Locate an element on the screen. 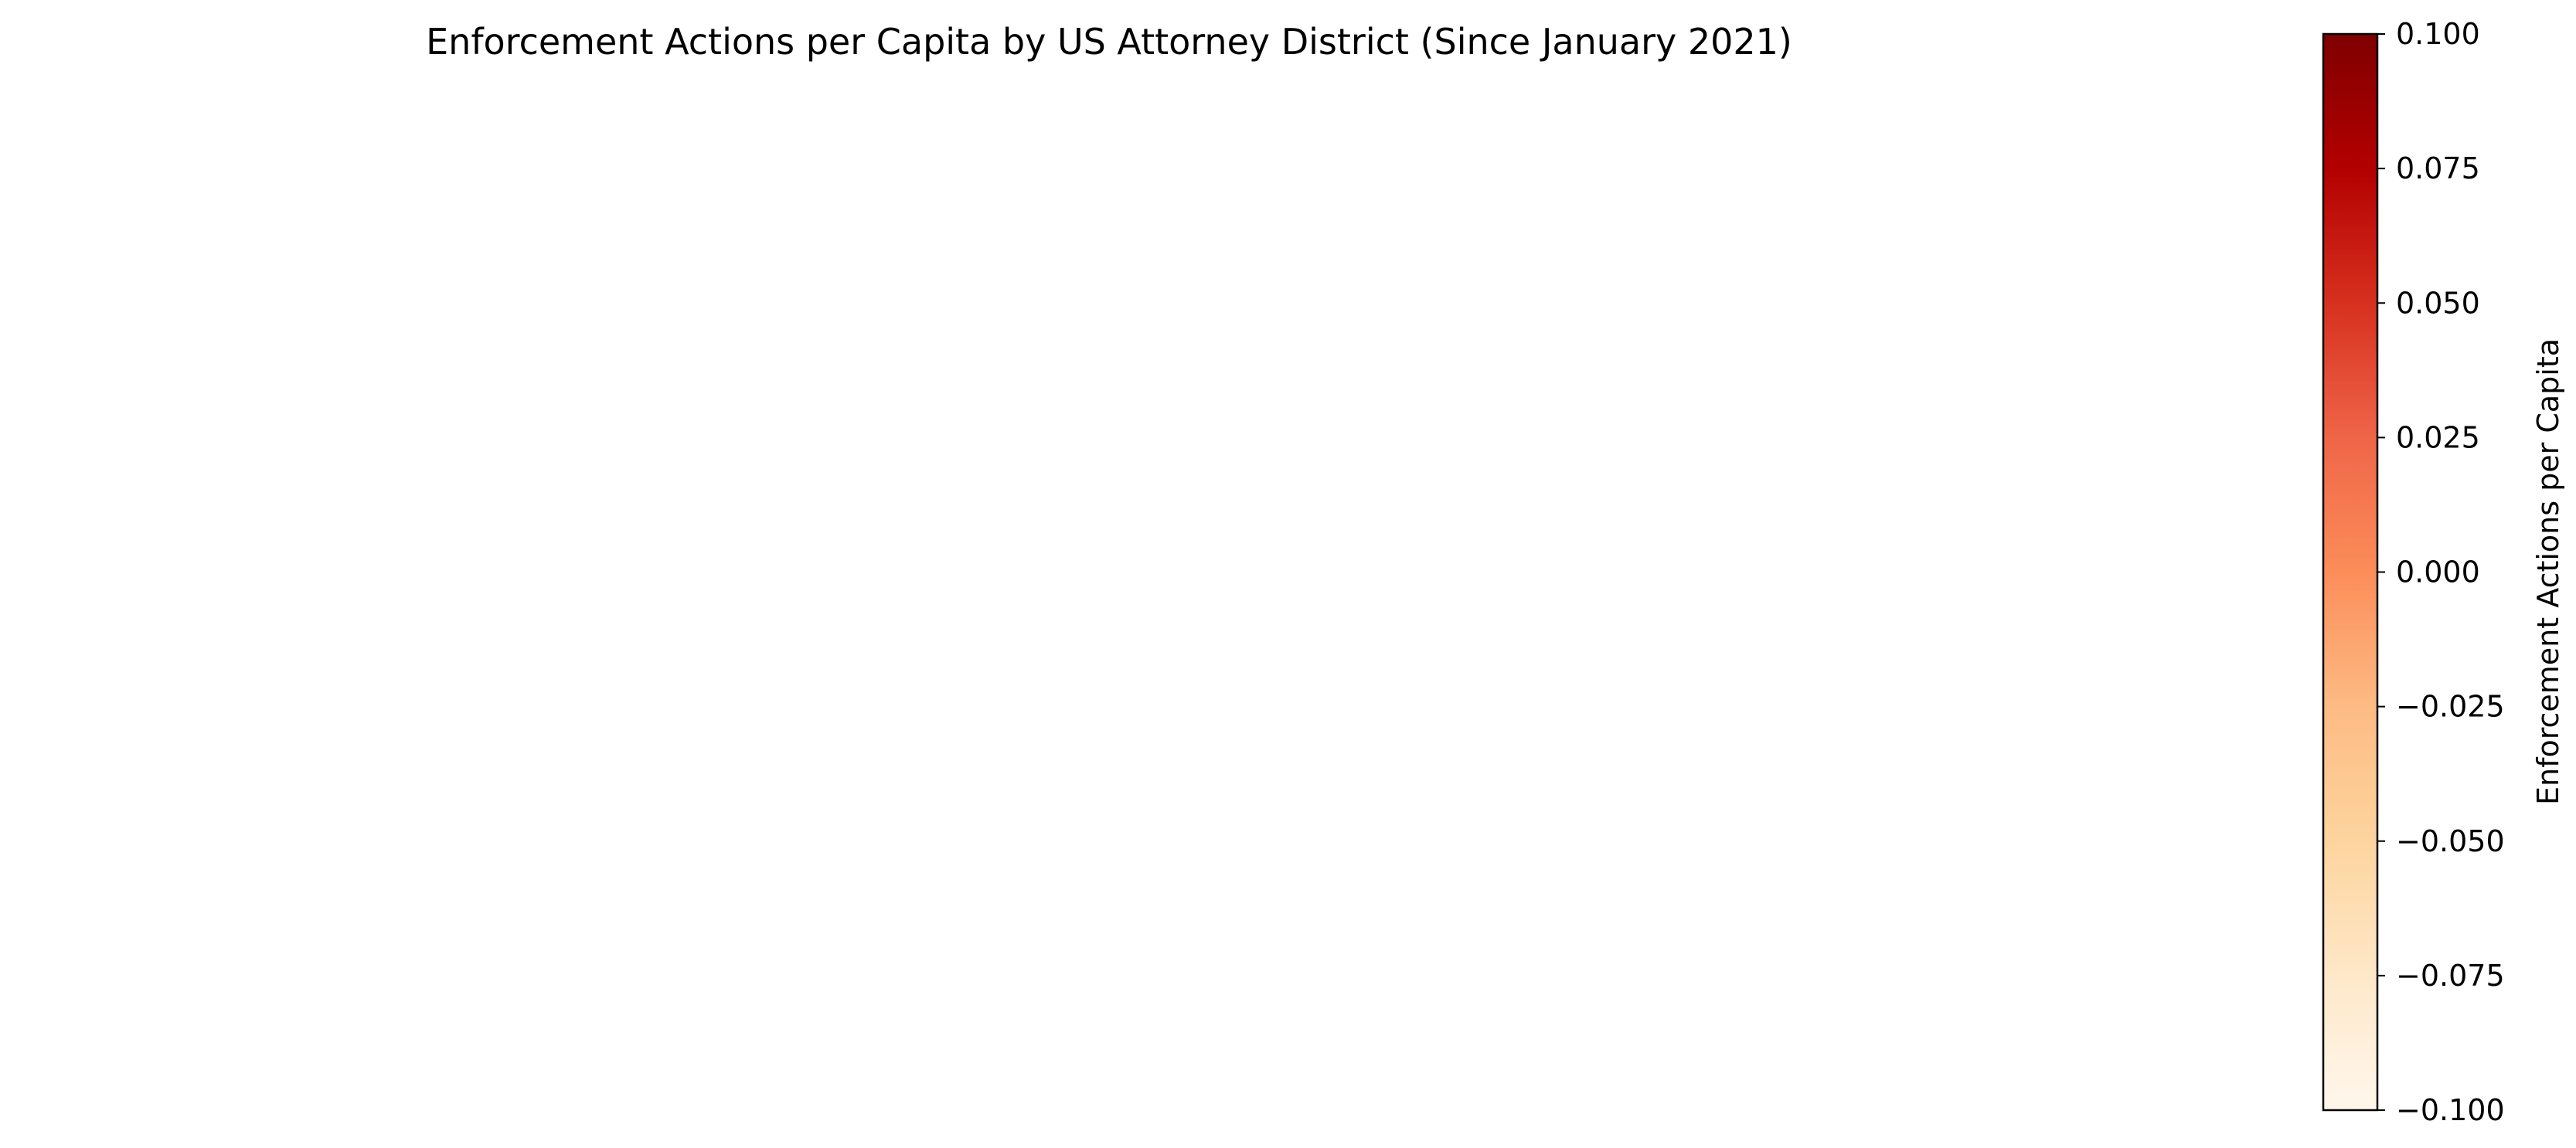 The height and width of the screenshot is (1148, 2576). colorbar-tick-label: 0.050 is located at coordinates (2438, 303).